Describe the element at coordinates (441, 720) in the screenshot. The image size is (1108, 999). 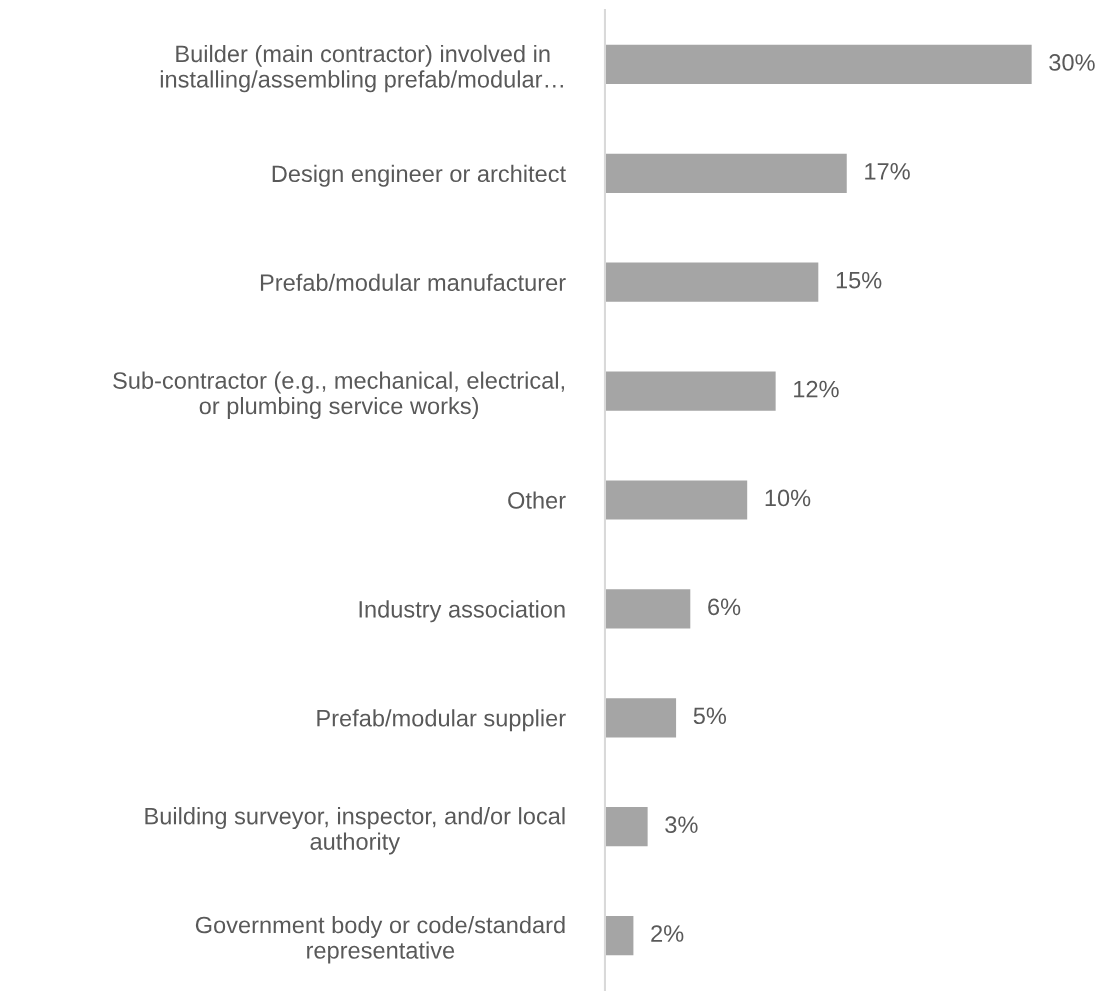
I see `y-tick-label: Prefab/modular supplier` at that location.